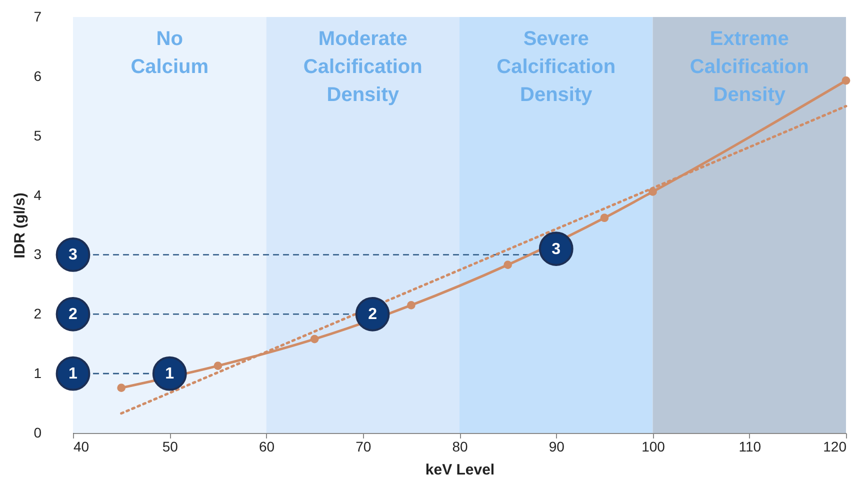  I want to click on y-tick-label: 3, so click(38, 254).